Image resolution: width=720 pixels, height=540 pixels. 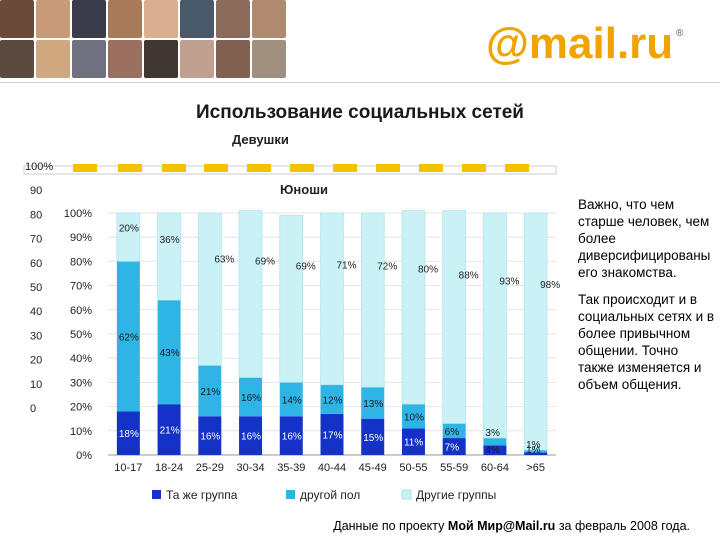 What do you see at coordinates (33, 409) in the screenshot?
I see `girls-y-tick: 0` at bounding box center [33, 409].